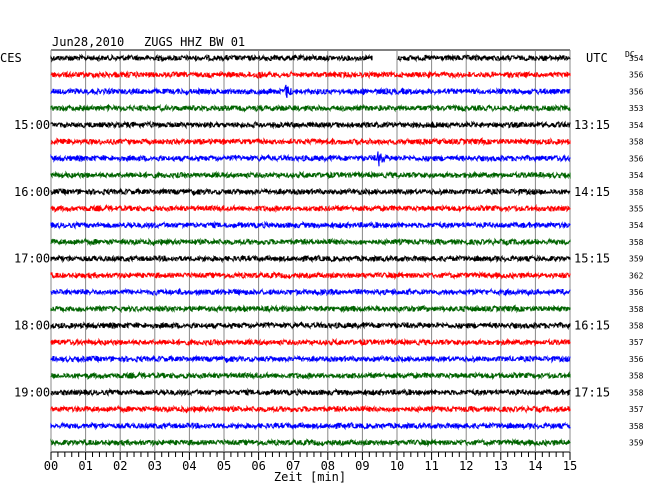  I want to click on x-tick-label: 11, so click(431, 466).